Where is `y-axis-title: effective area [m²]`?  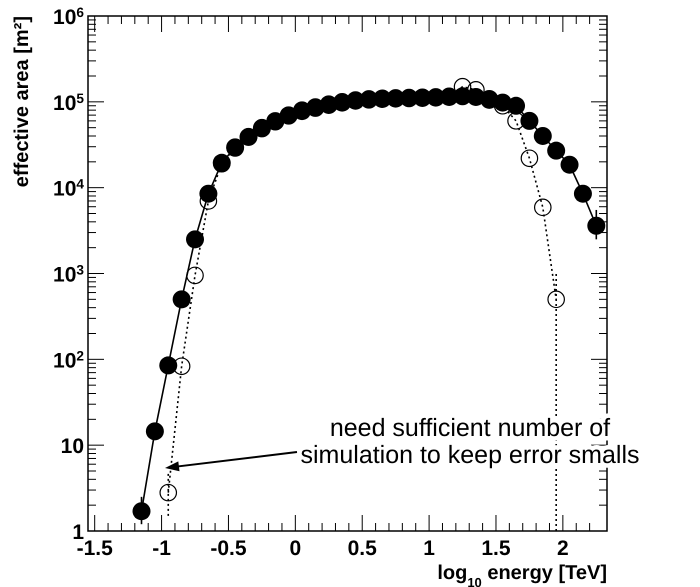 y-axis-title: effective area [m²] is located at coordinates (22, 102).